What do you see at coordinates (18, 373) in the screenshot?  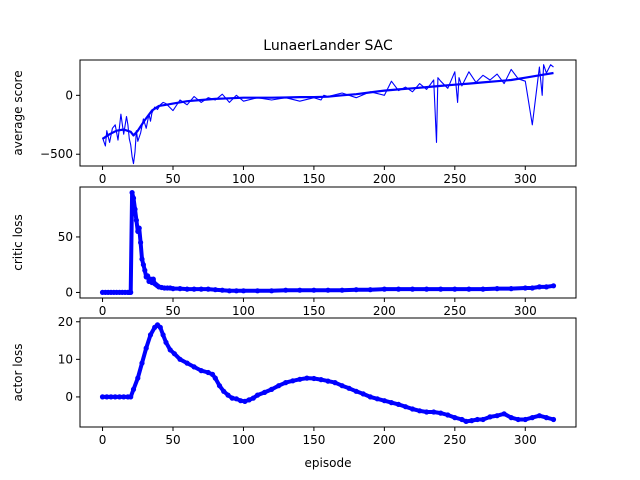 I see `y-axis-label: actor loss` at bounding box center [18, 373].